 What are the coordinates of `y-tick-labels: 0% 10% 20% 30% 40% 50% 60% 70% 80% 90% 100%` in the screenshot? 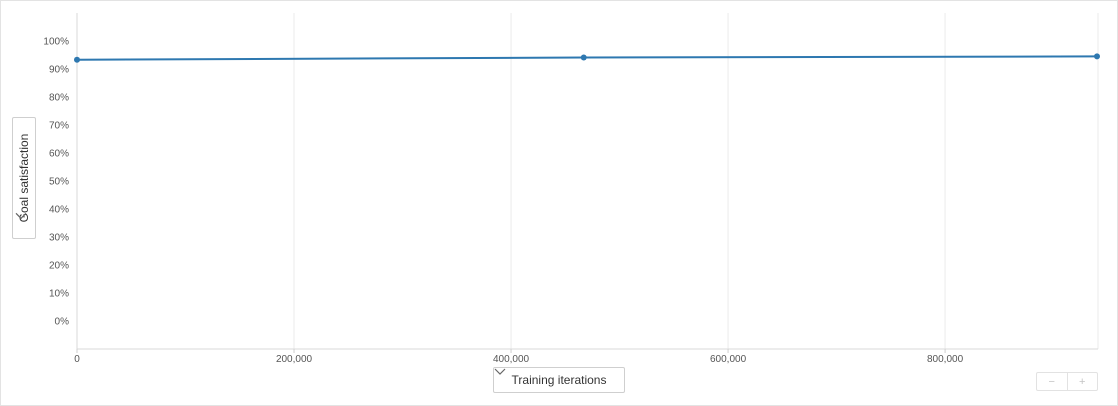 It's located at (56, 182).